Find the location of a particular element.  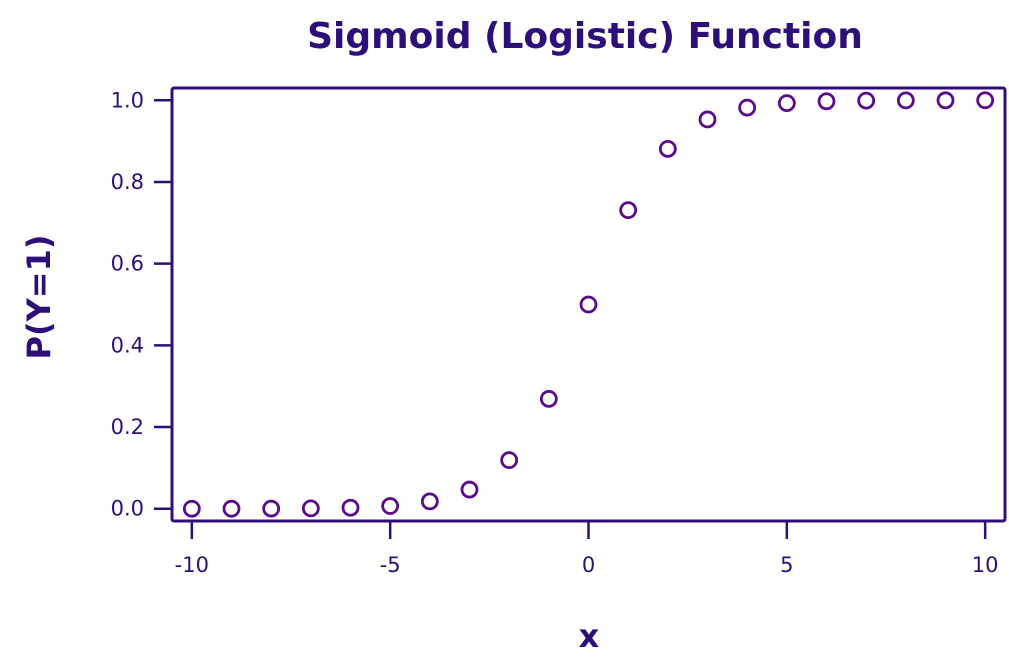

y-tick-label: 0.6 is located at coordinates (127, 264).